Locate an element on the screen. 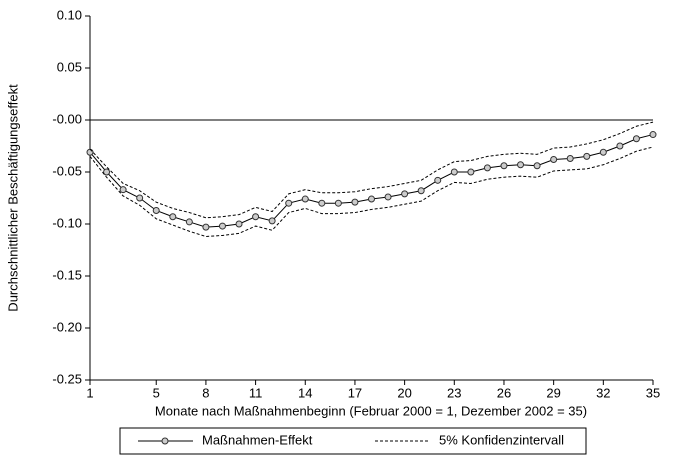 Image resolution: width=674 pixels, height=461 pixels. x-tick-label: 14 is located at coordinates (305, 392).